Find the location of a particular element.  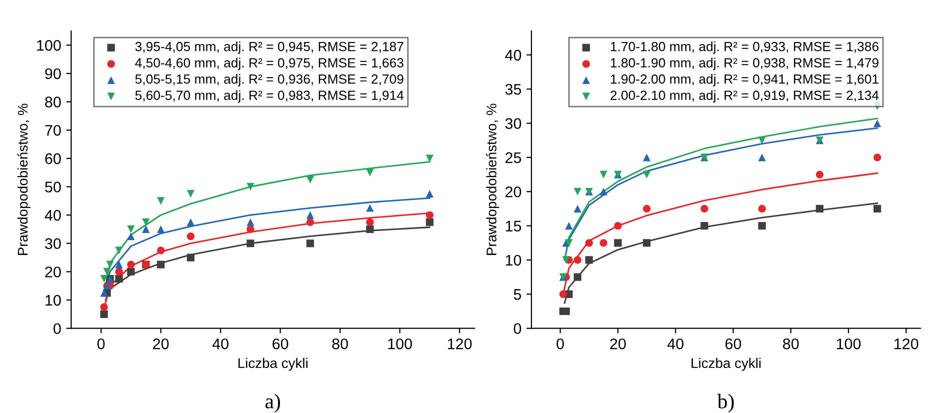

legend-label: 5,60-5,70 mm, adj. R² = 0,983, RMSE = 1,914 is located at coordinates (269, 96).